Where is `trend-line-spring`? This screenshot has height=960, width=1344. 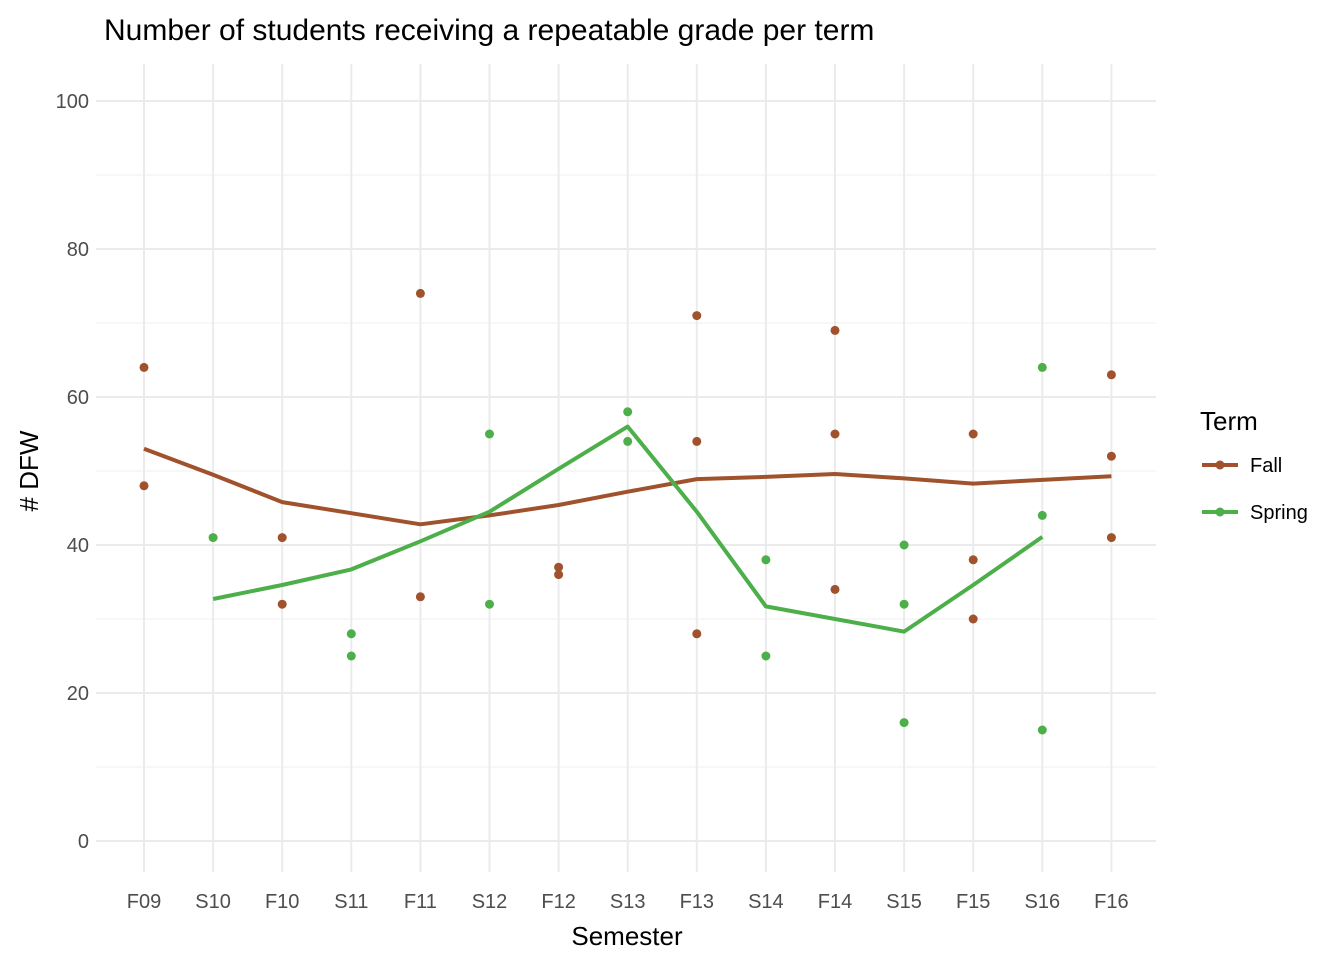
trend-line-spring is located at coordinates (628, 529).